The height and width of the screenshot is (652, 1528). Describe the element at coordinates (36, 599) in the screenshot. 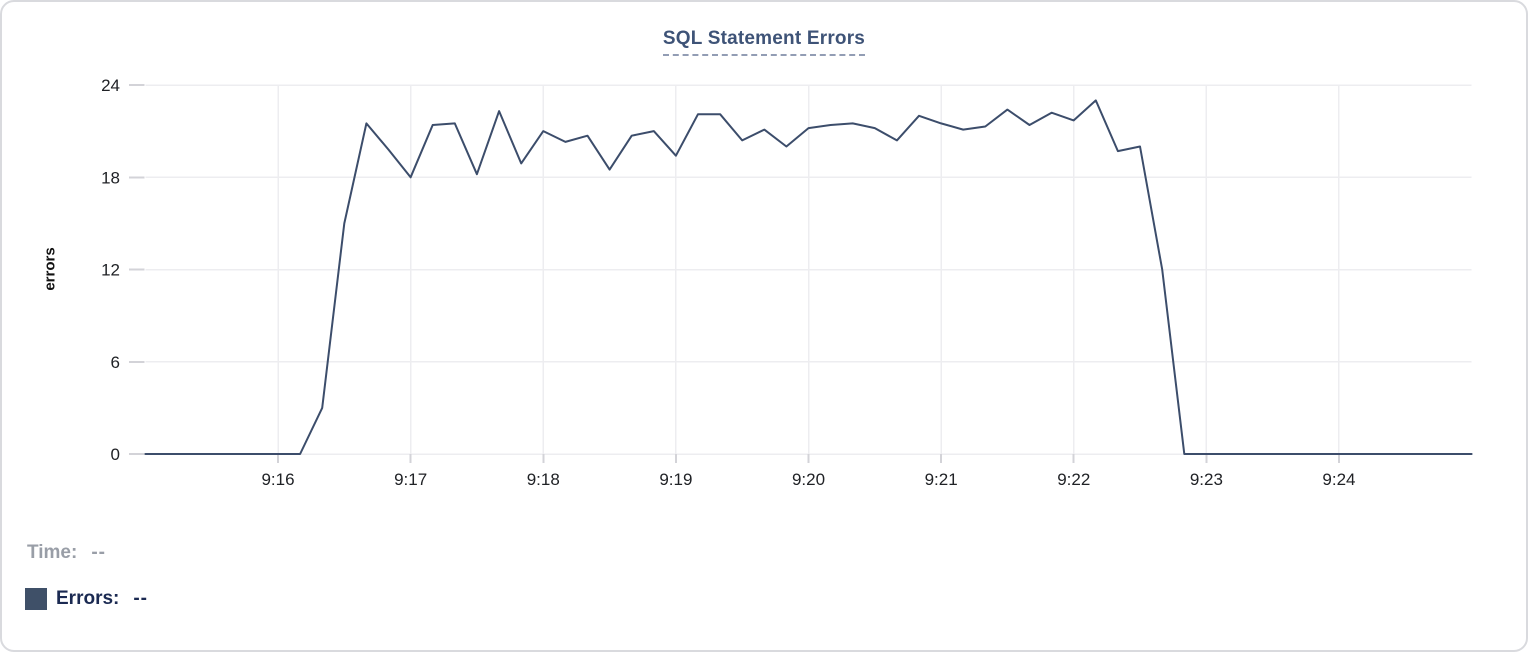

I see `errors-series-swatch-icon` at that location.